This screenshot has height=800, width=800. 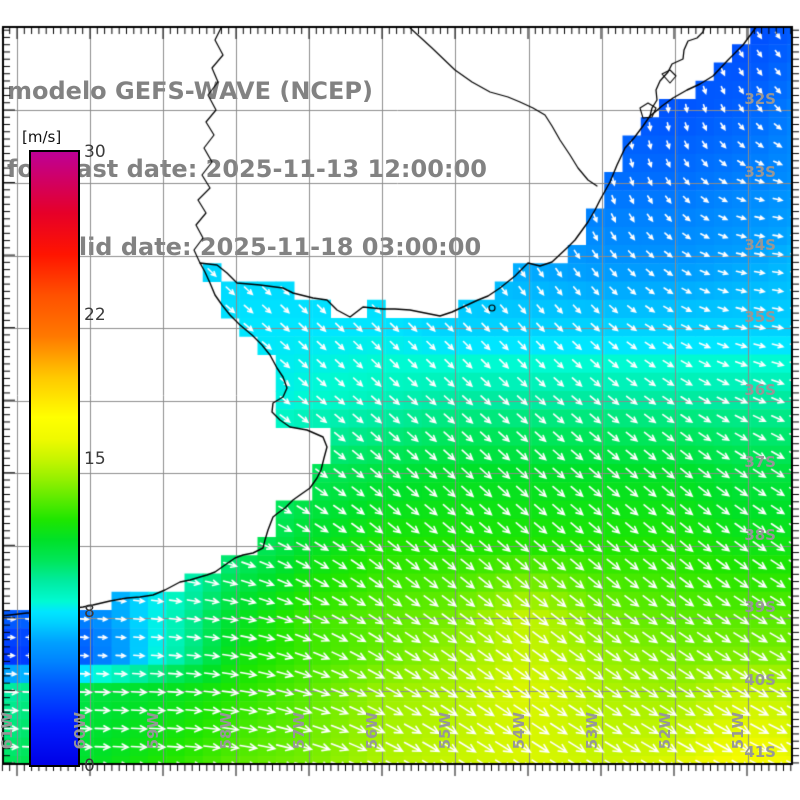 What do you see at coordinates (80, 731) in the screenshot?
I see `longitude-label: 60W` at bounding box center [80, 731].